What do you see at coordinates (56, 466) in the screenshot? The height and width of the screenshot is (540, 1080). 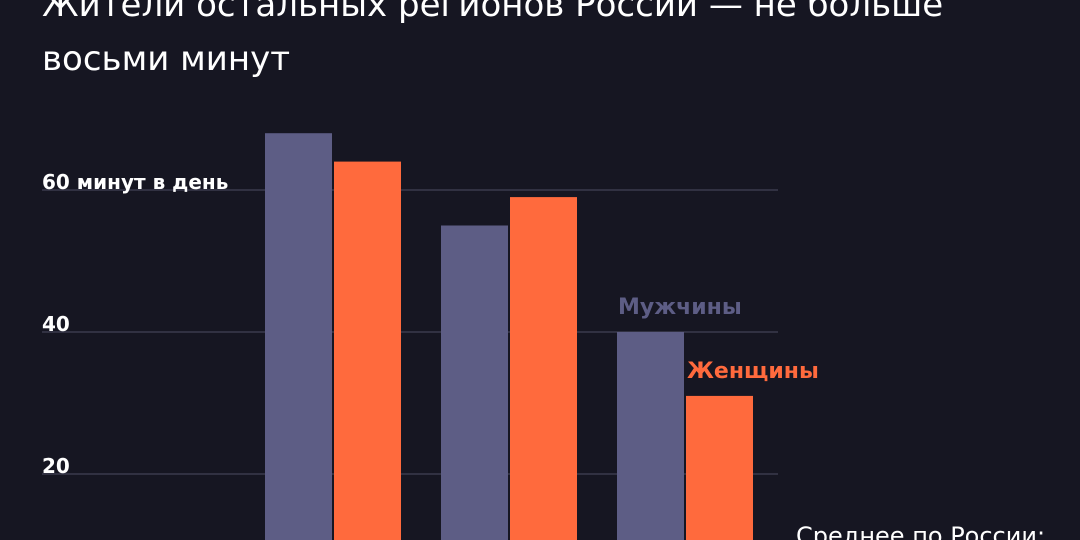 I see `y-tick-label: 20` at bounding box center [56, 466].